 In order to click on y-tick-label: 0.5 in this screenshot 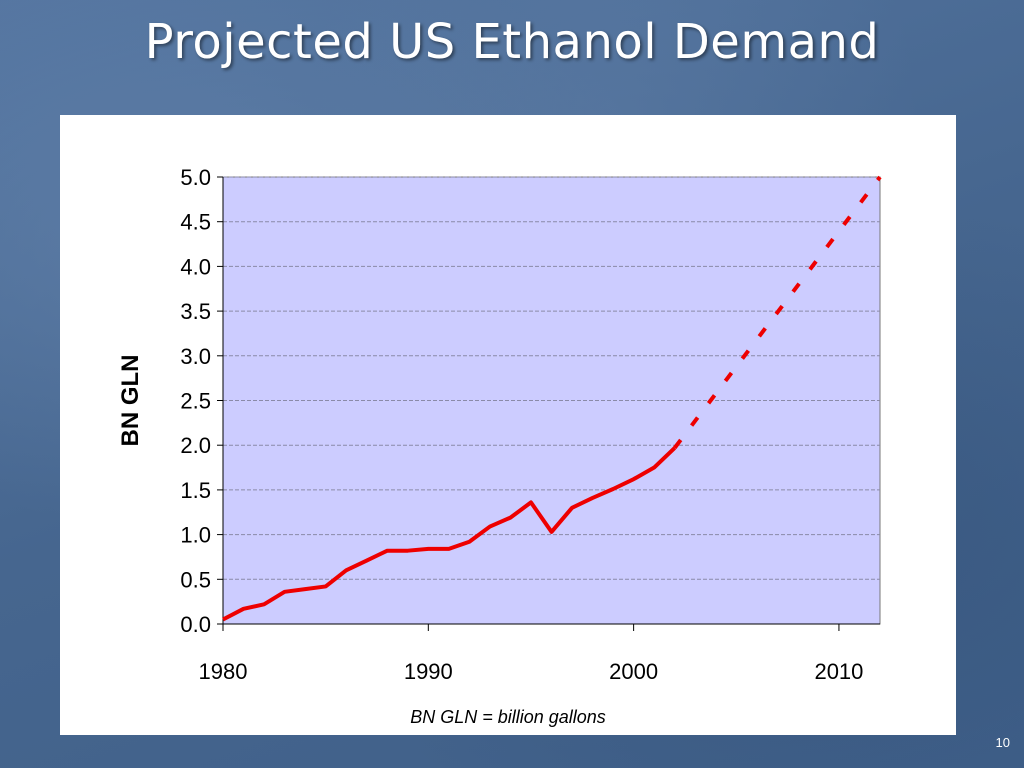, I will do `click(195, 579)`.